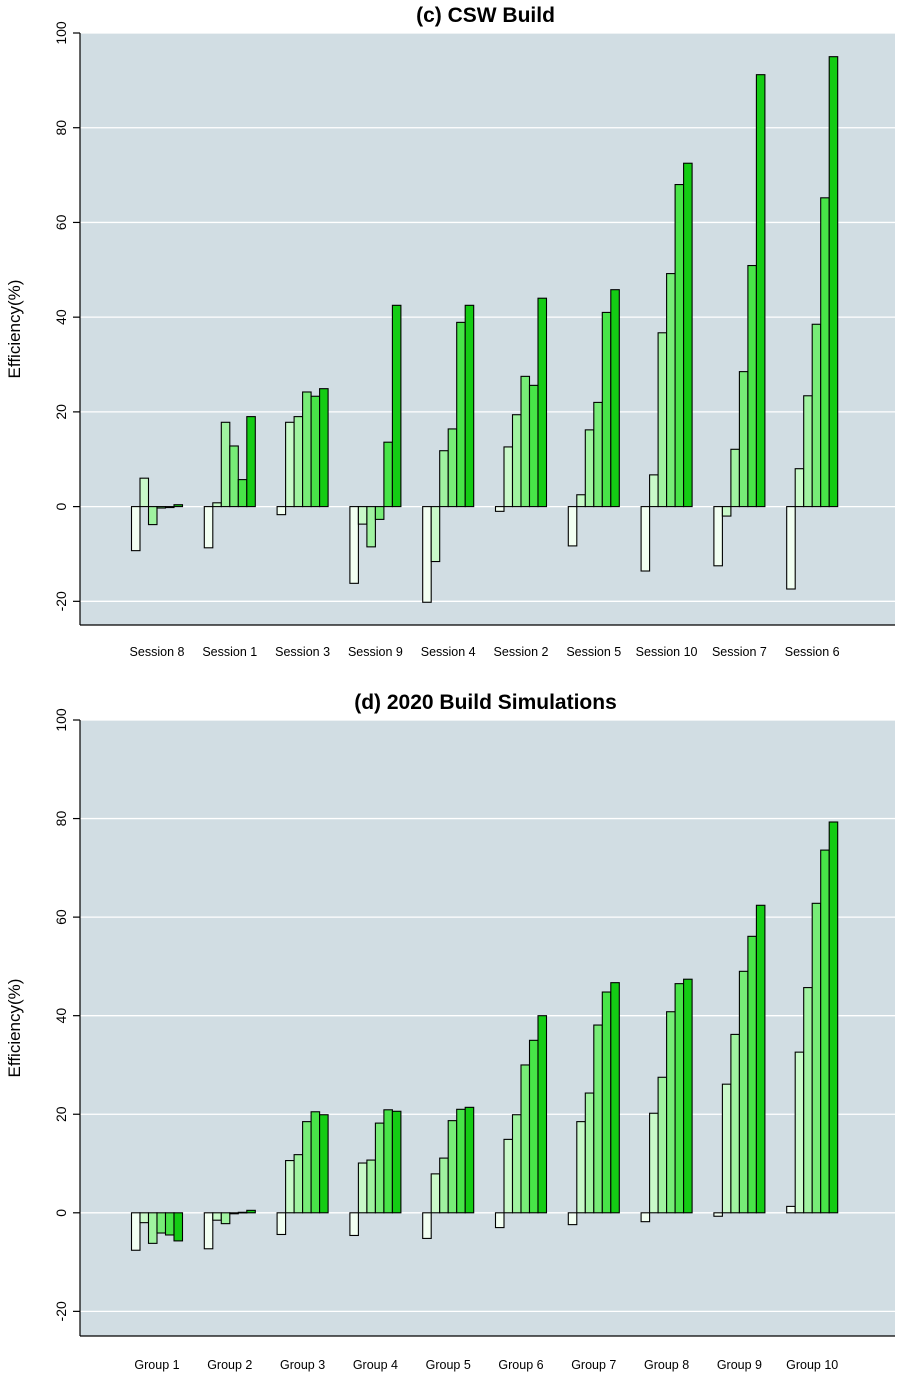 Image resolution: width=898 pixels, height=1376 pixels. Describe the element at coordinates (679, 1098) in the screenshot. I see `bar-group-8-s5` at that location.